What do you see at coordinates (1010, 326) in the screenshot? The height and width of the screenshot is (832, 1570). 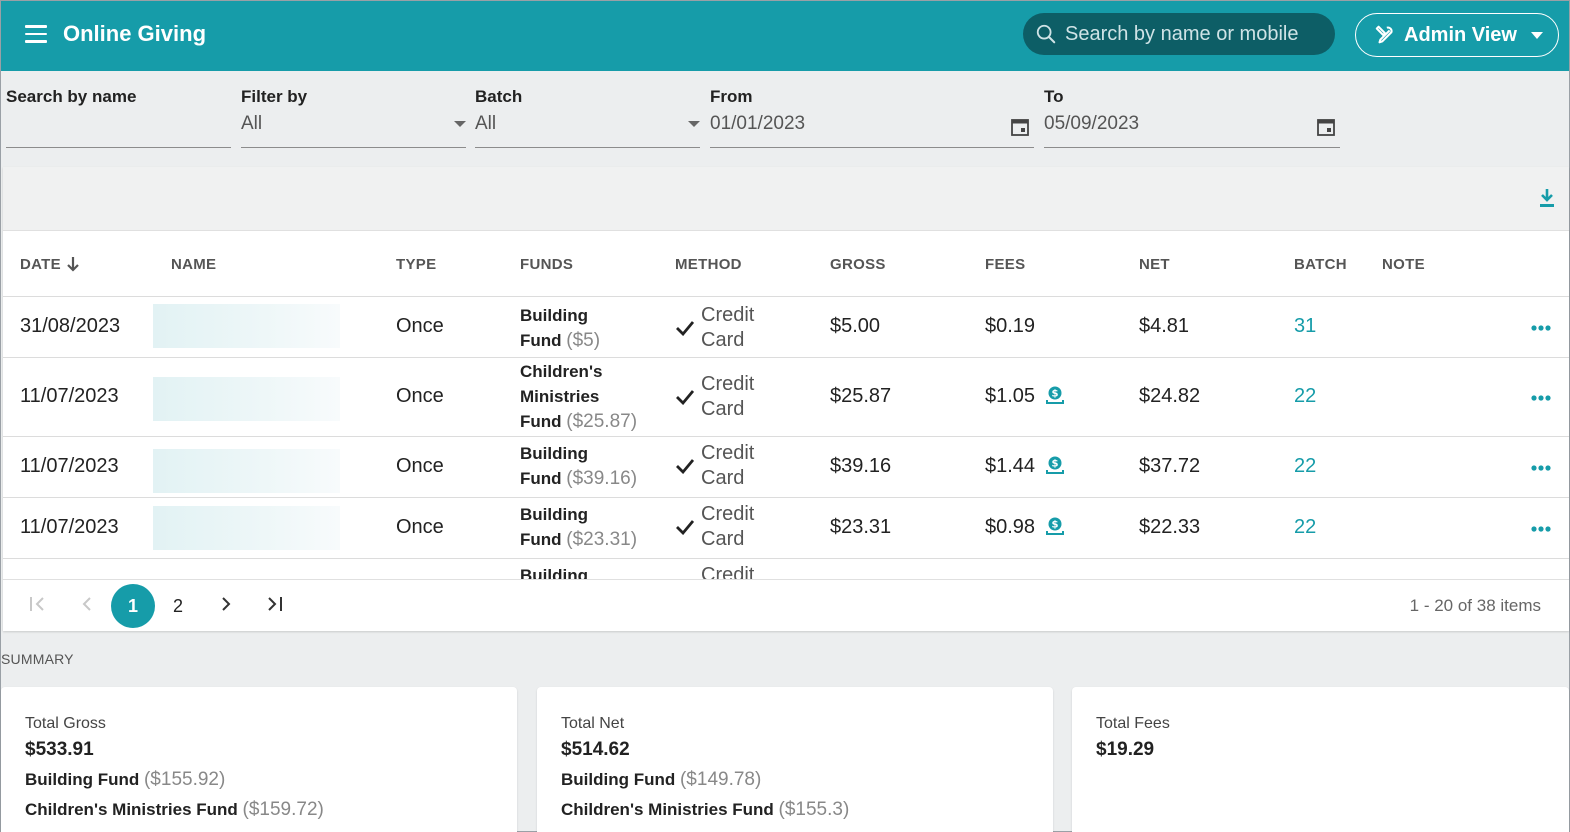 I see `fees-cell: $0.19` at bounding box center [1010, 326].